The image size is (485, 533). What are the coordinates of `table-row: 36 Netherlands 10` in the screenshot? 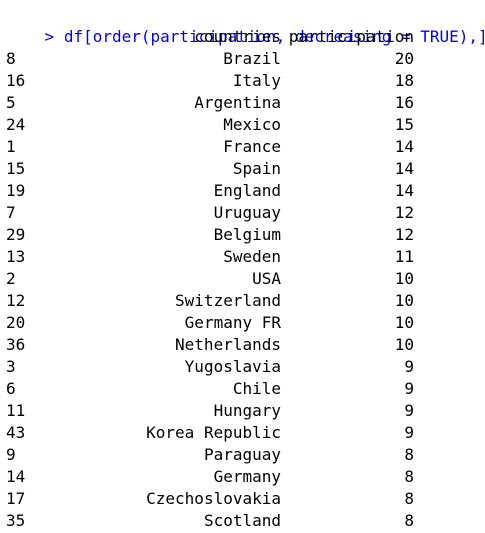 It's located at (243, 345).